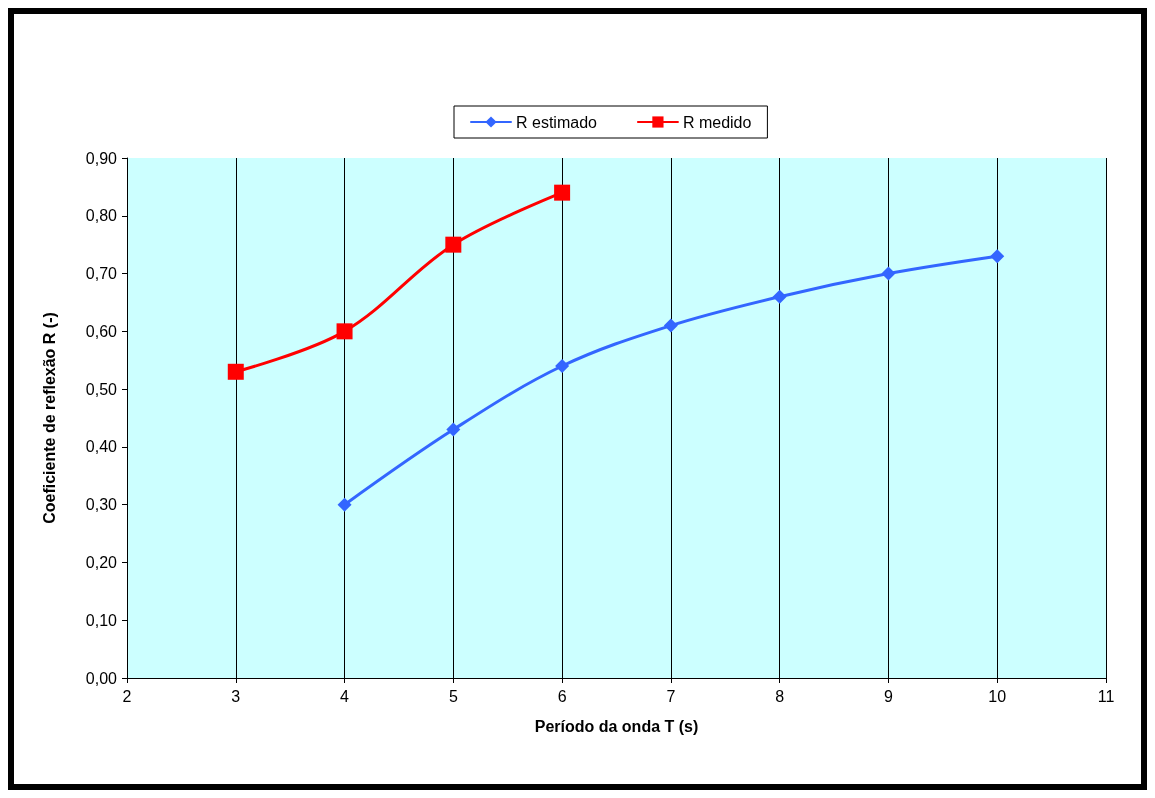 The height and width of the screenshot is (798, 1155). Describe the element at coordinates (101, 678) in the screenshot. I see `y-tick-label: 0,00` at that location.